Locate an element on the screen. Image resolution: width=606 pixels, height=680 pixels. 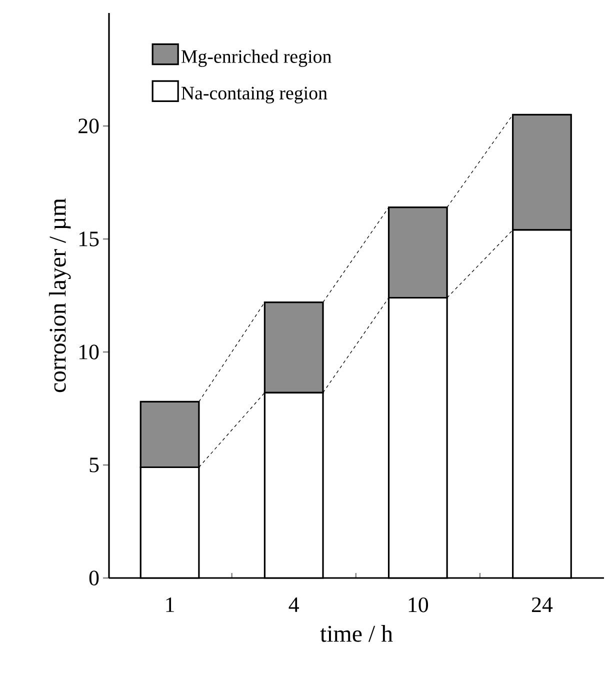
y-axis-title: corrosion layer / µm is located at coordinates (59, 295).